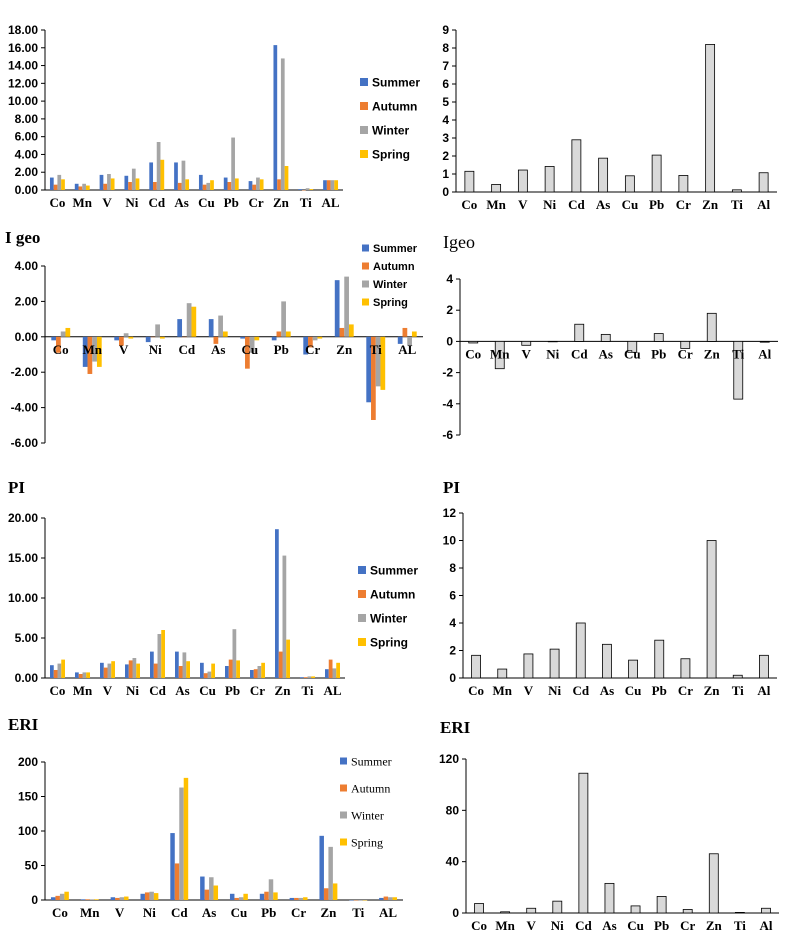 This screenshot has width=796, height=945. I want to click on mean-pi-category-label: Co, so click(476, 690).